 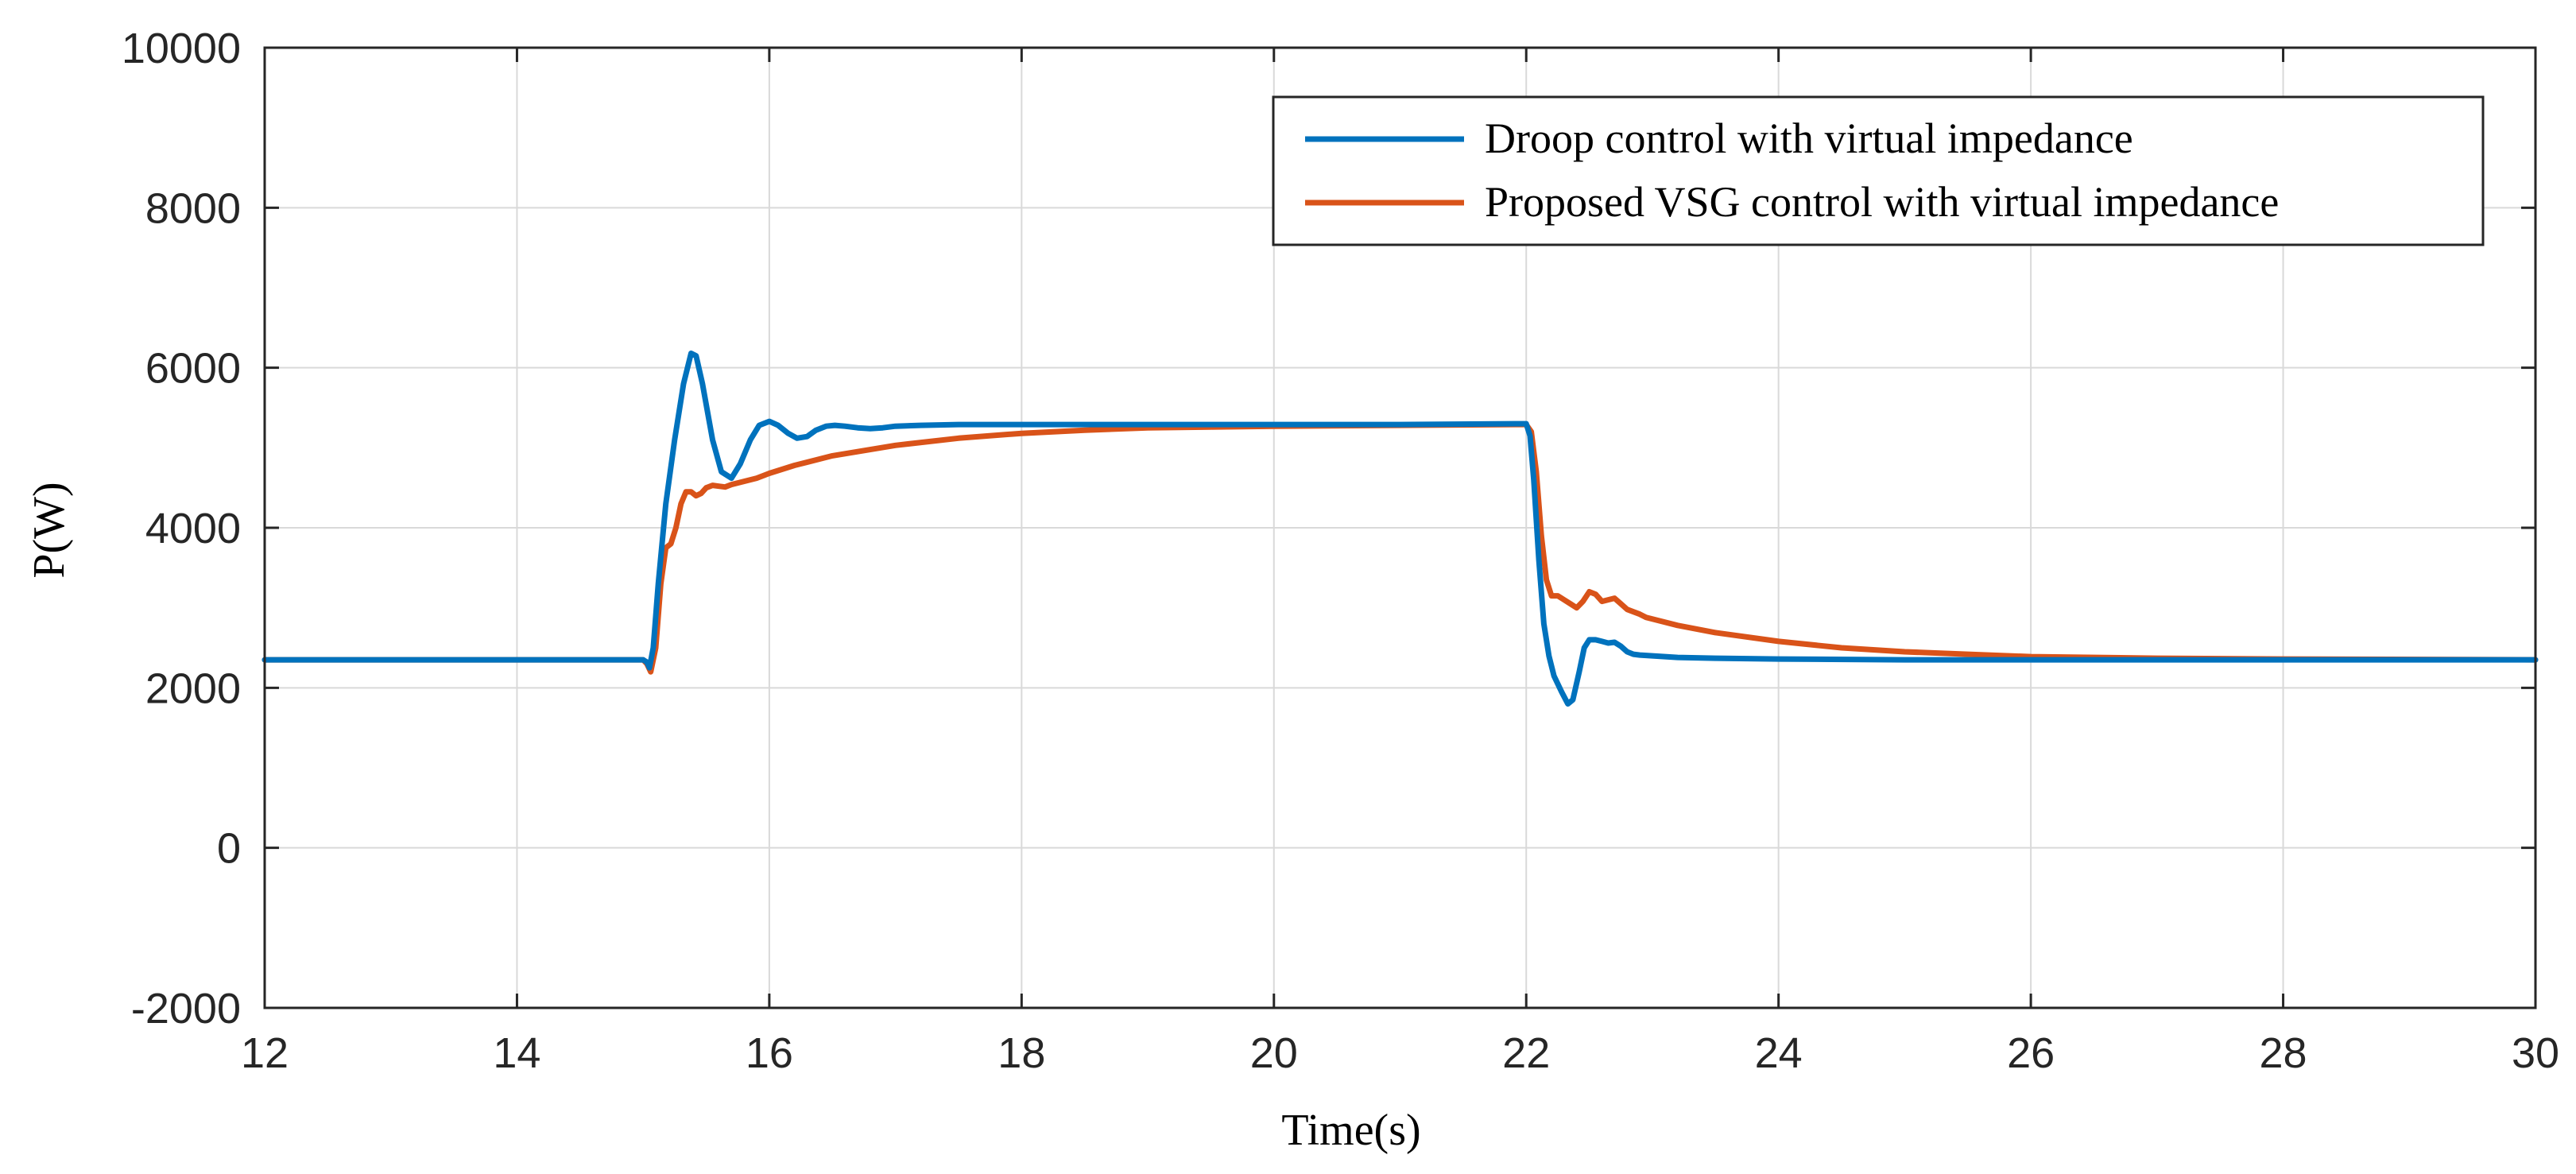 I want to click on y-tick-label: 2000, so click(x=193, y=688).